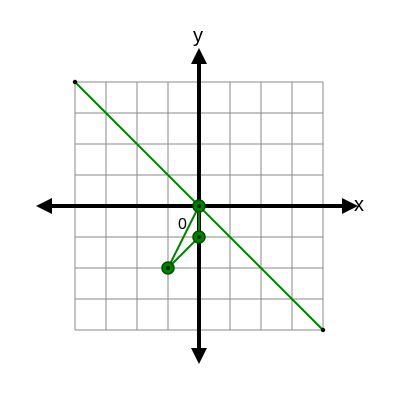 The height and width of the screenshot is (400, 400). Describe the element at coordinates (198, 36) in the screenshot. I see `y-axis-label: y` at that location.